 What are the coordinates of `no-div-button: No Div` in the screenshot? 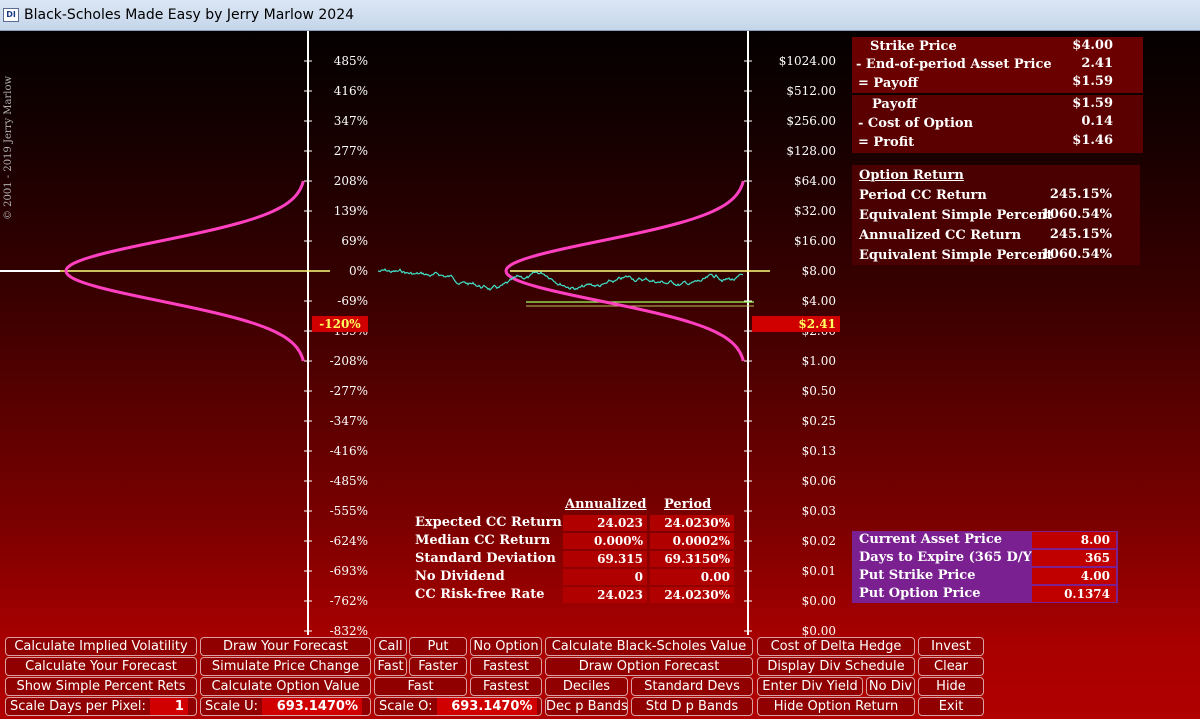 It's located at (890, 686).